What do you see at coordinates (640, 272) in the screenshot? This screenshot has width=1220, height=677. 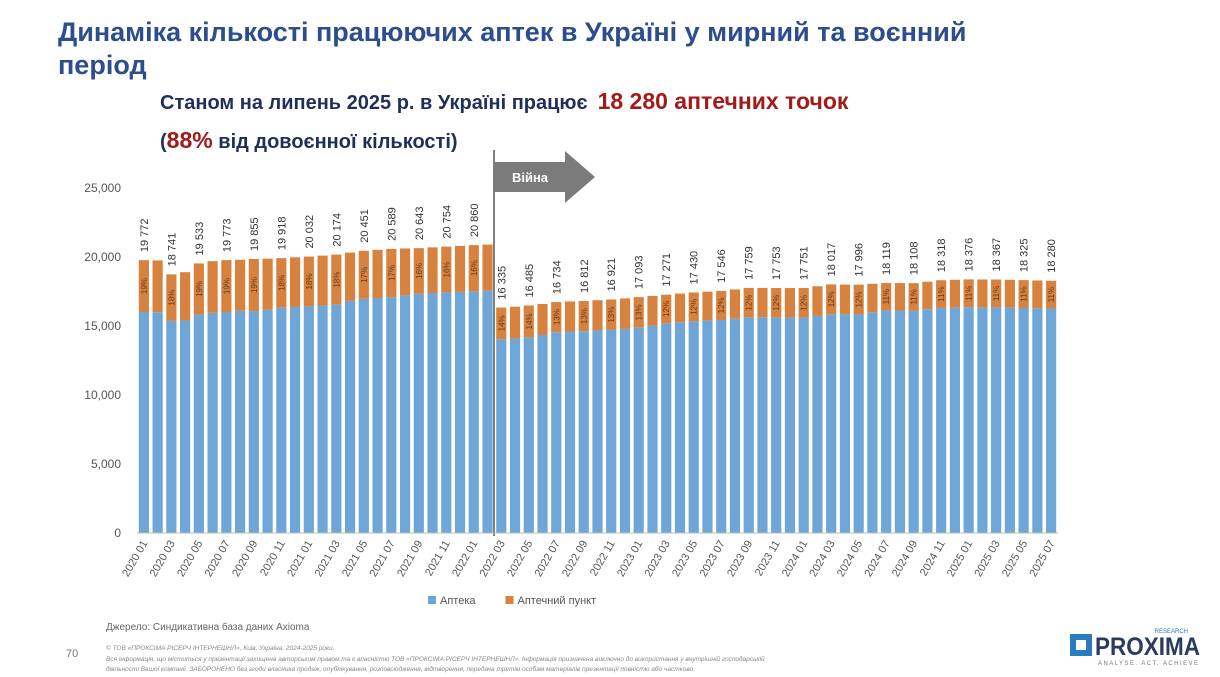 I see `total-label: 17 093` at bounding box center [640, 272].